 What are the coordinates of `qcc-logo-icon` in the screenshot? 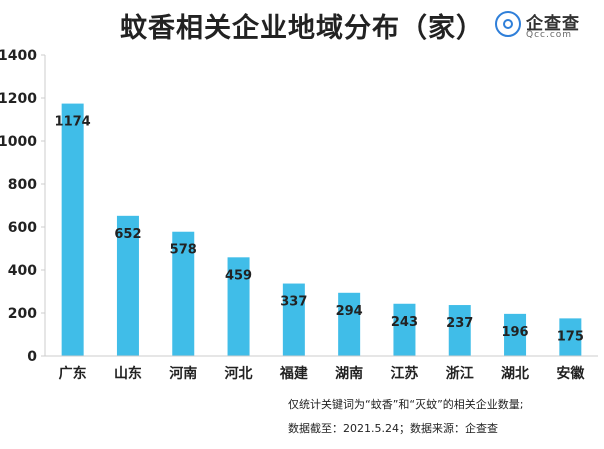 It's located at (508, 24).